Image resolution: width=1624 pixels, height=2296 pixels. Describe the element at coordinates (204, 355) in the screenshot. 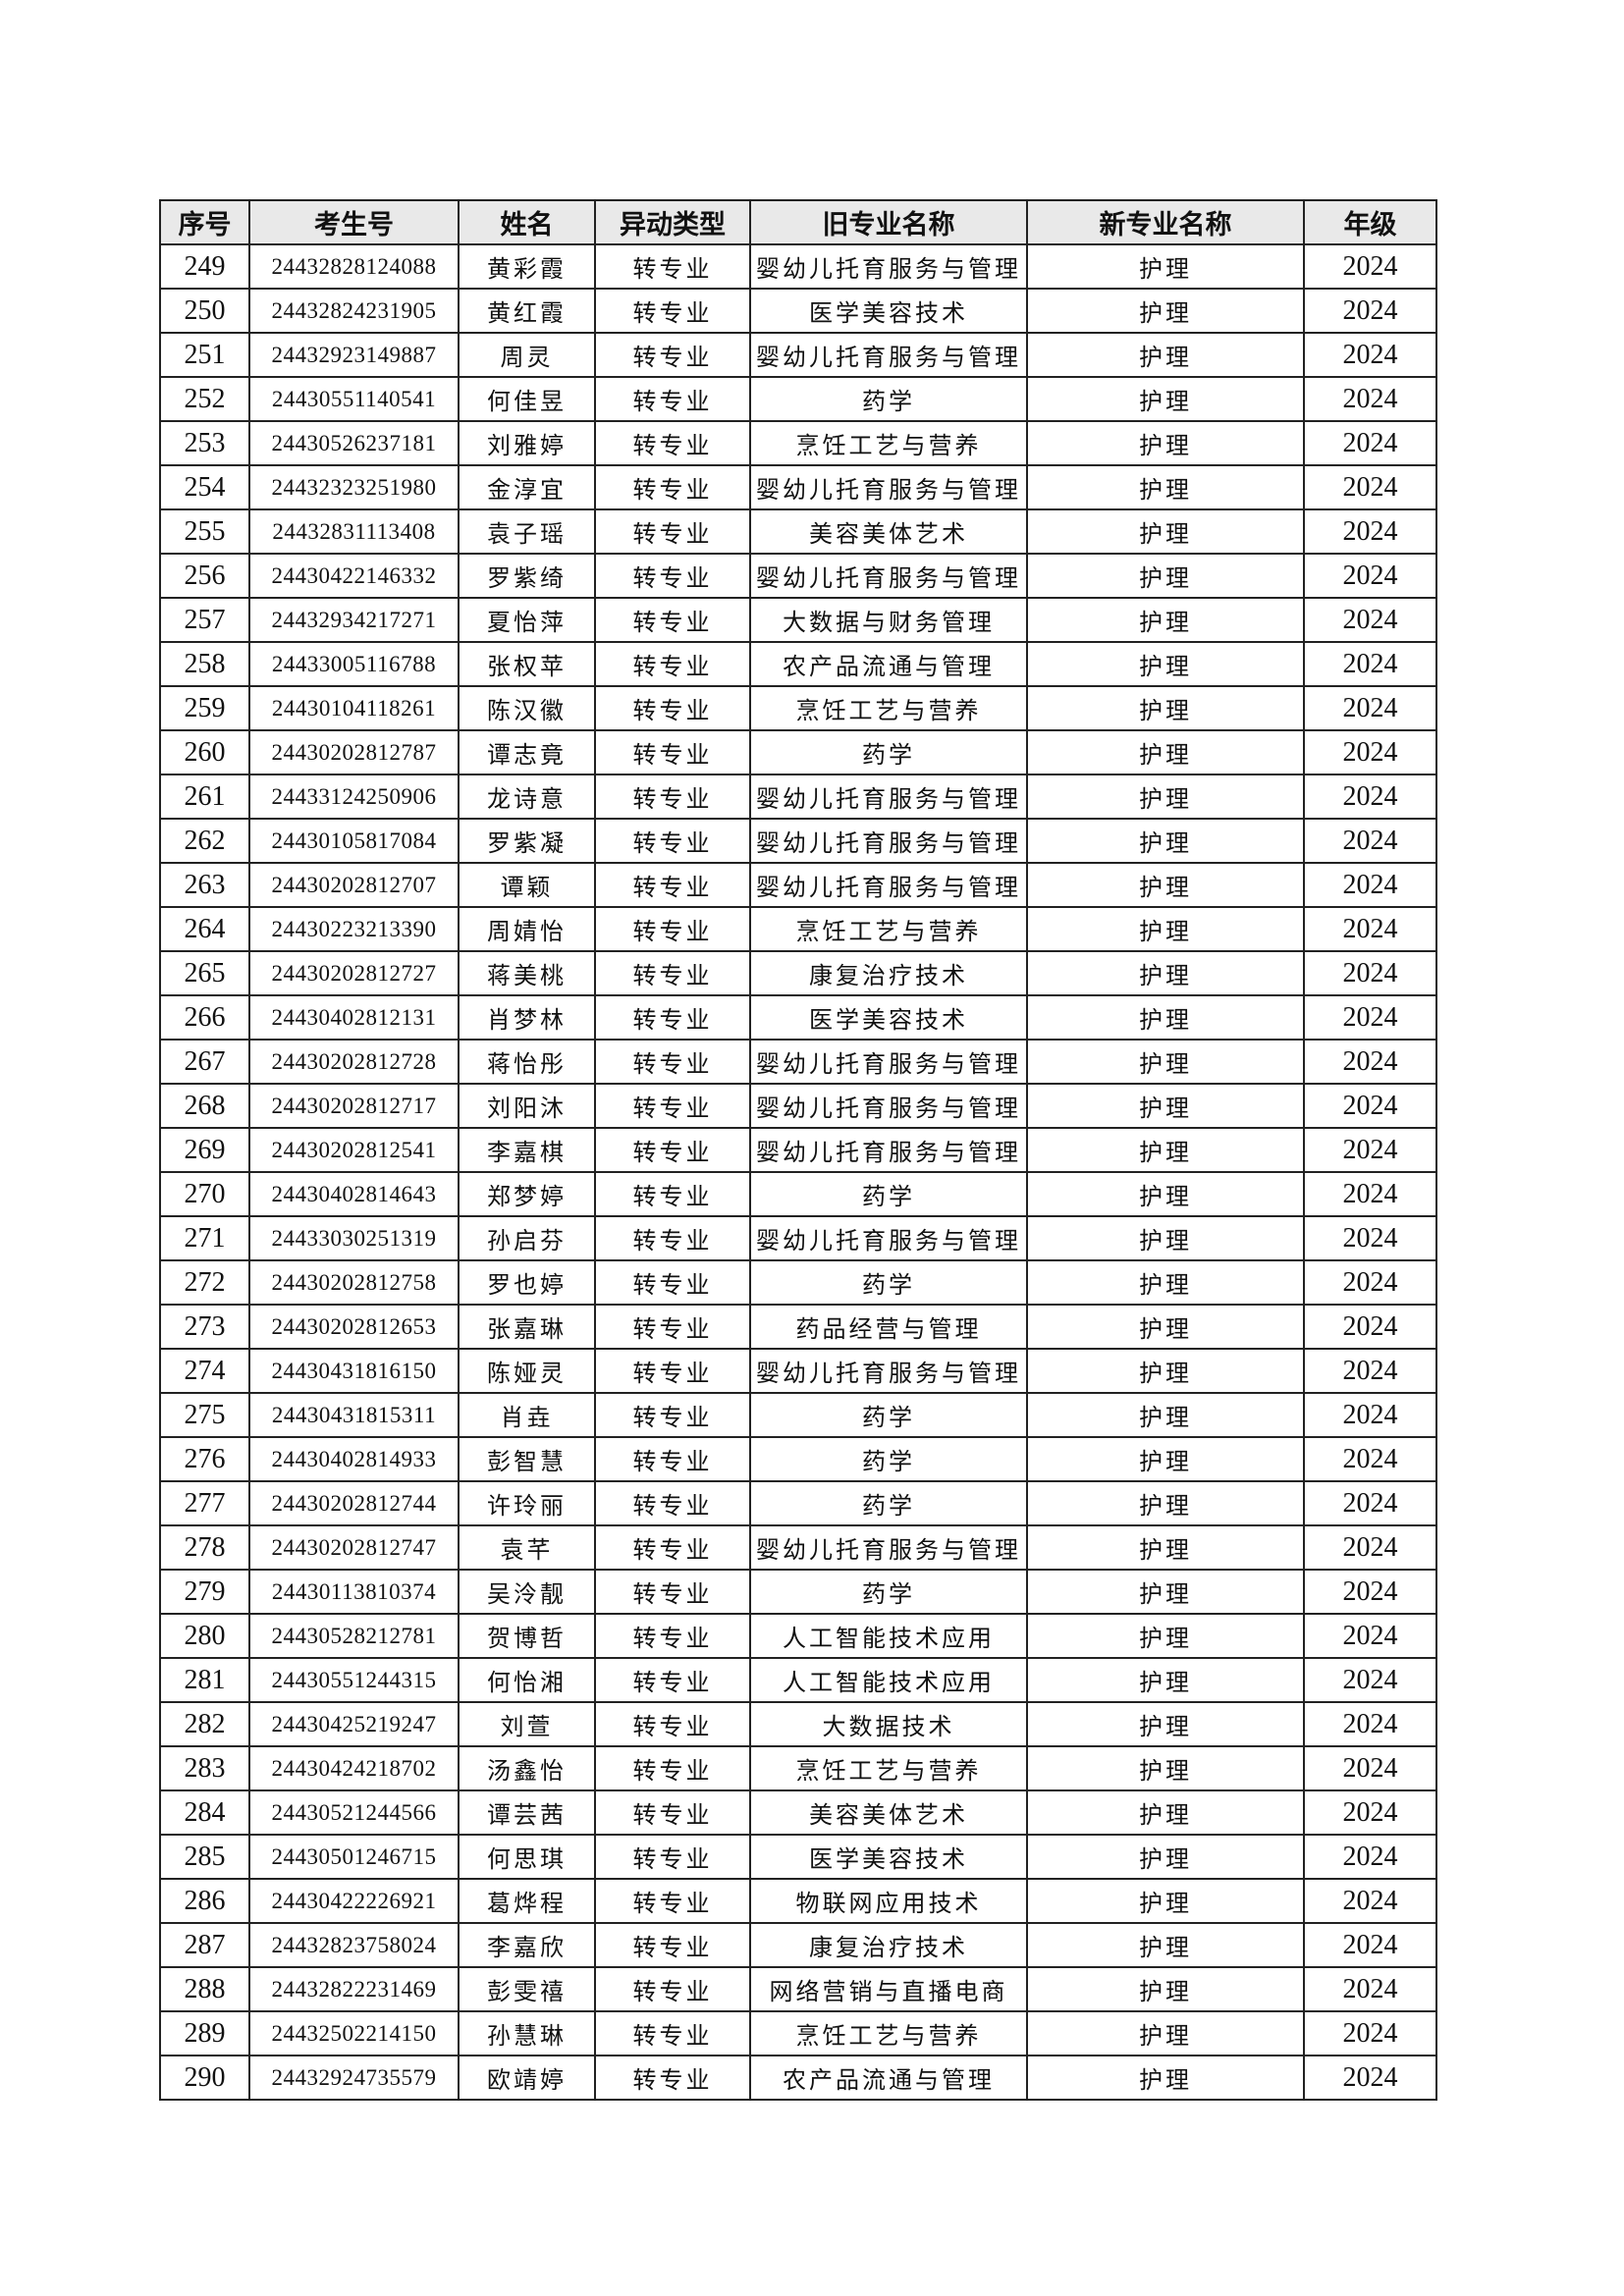

I see `cell-seq: 251` at that location.